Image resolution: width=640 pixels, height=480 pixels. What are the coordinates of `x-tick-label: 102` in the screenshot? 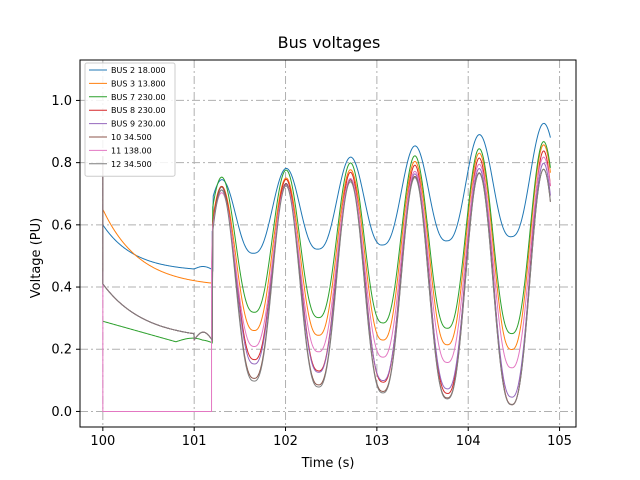 It's located at (285, 441).